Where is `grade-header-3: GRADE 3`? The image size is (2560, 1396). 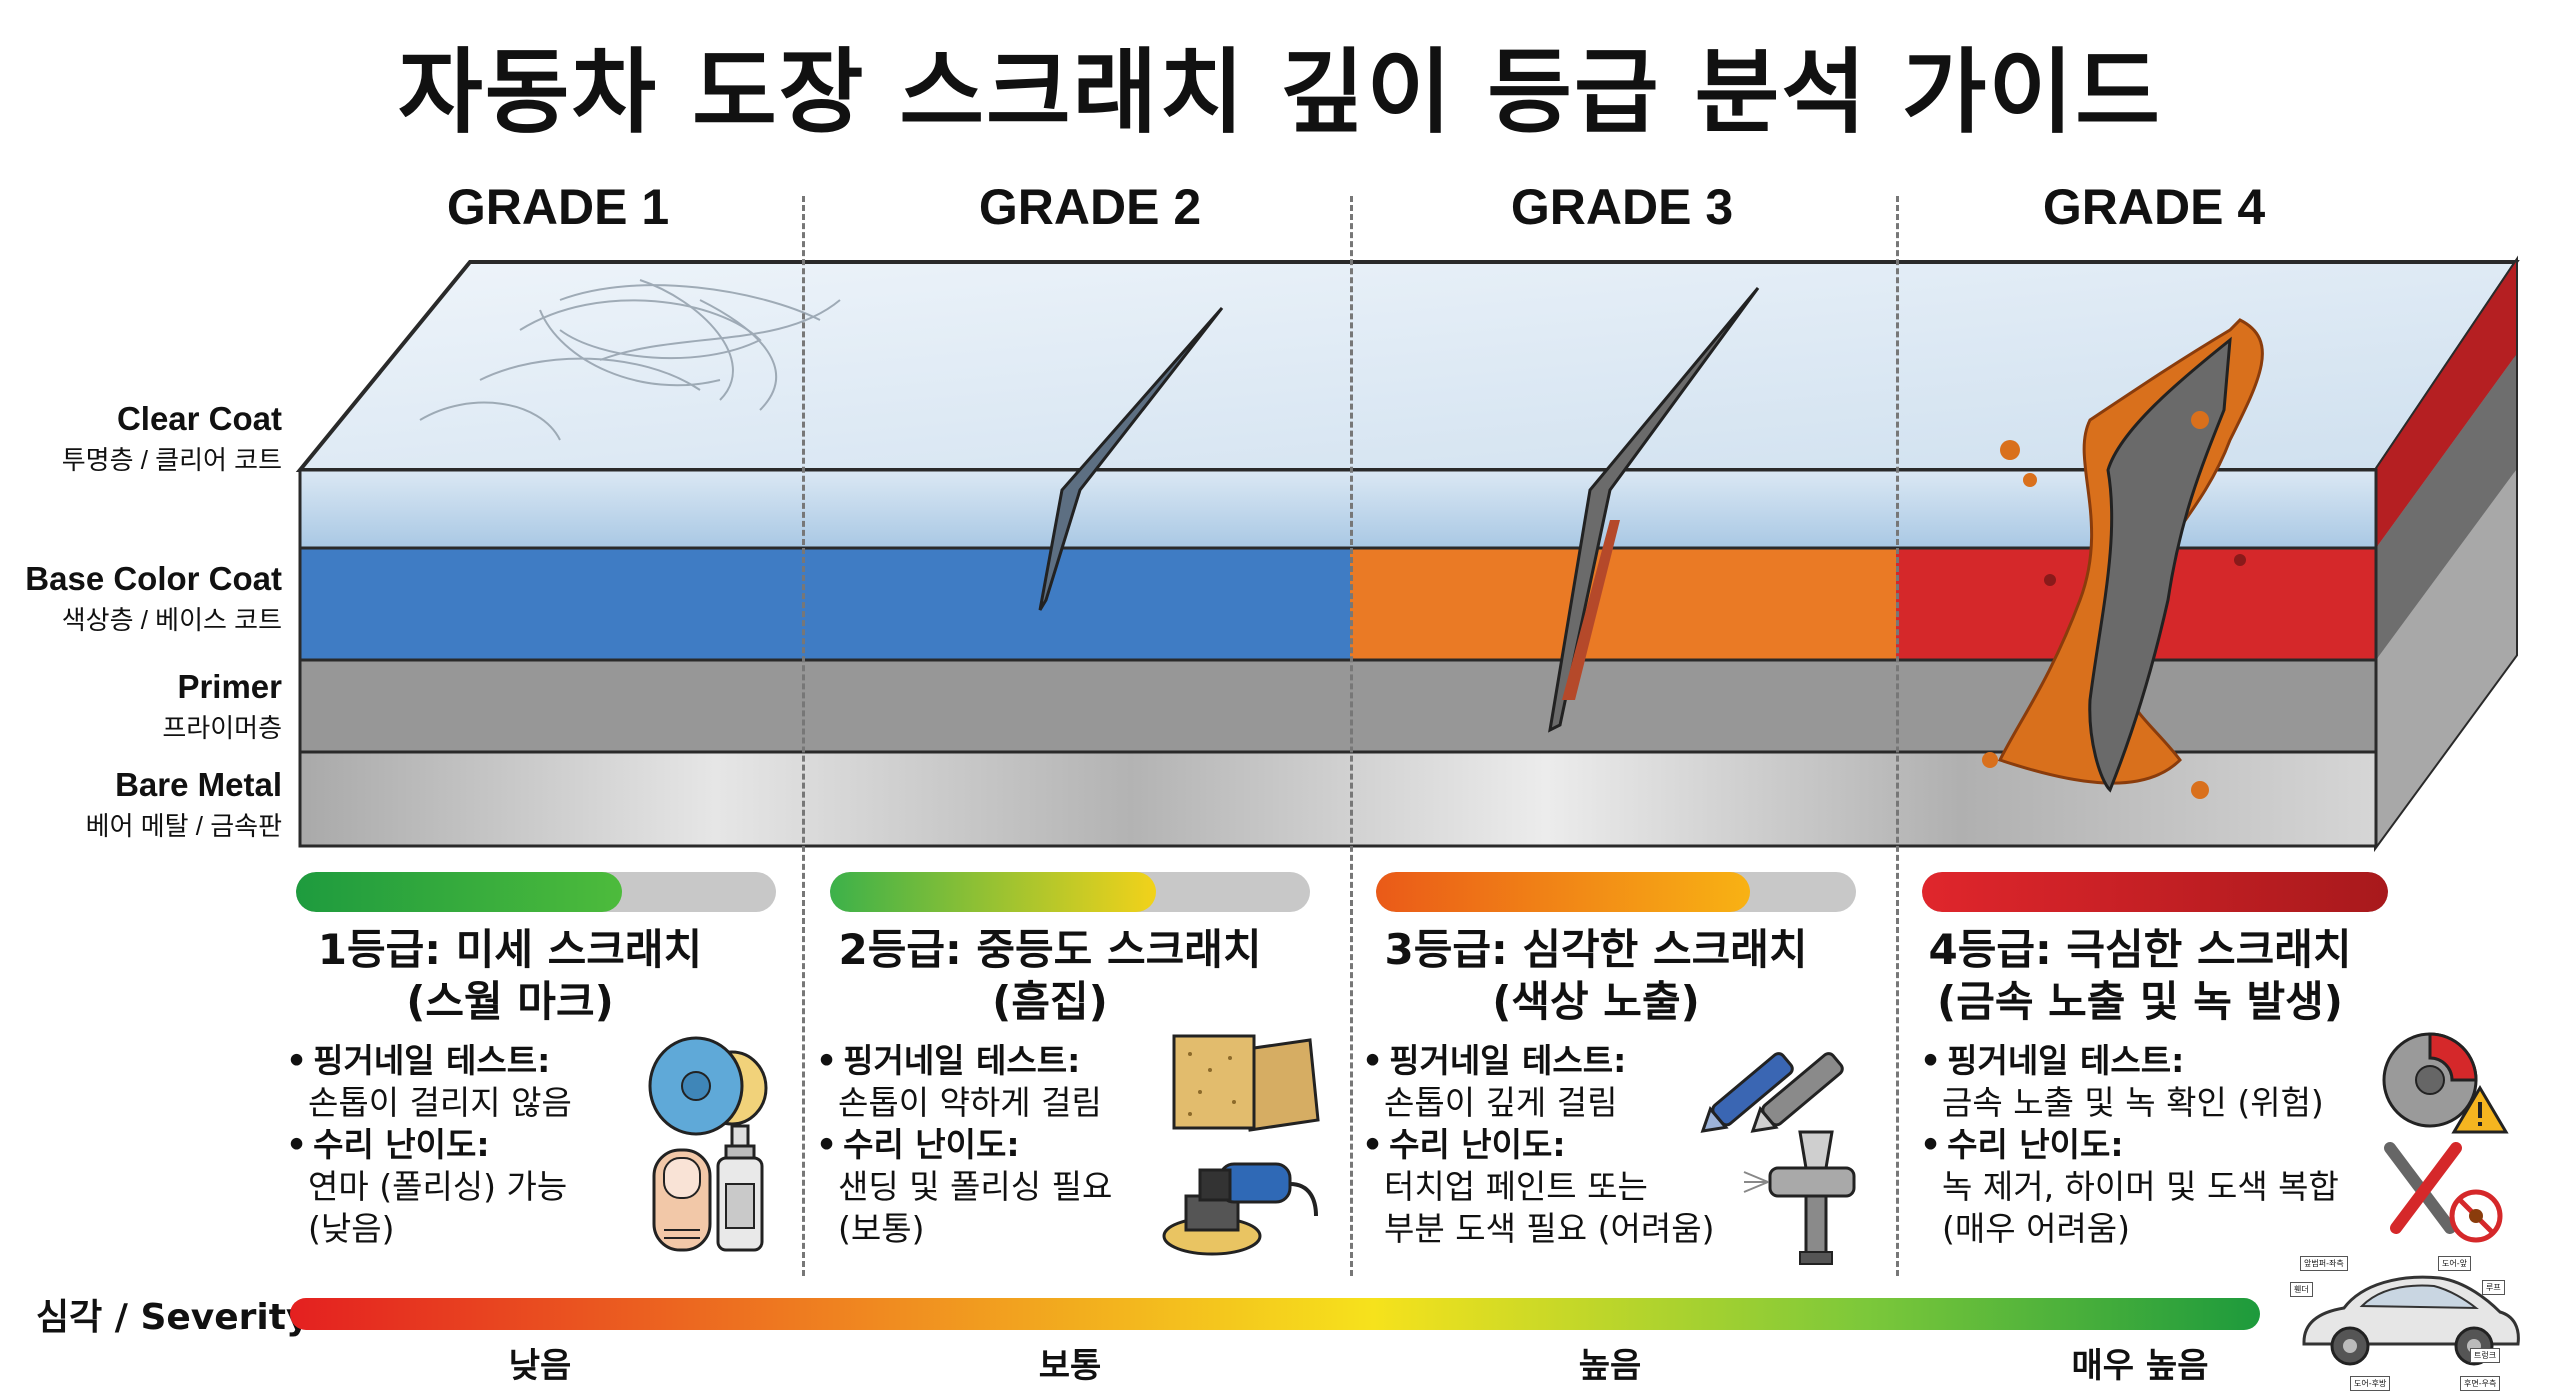
grade-header-3: GRADE 3 is located at coordinates (1622, 207).